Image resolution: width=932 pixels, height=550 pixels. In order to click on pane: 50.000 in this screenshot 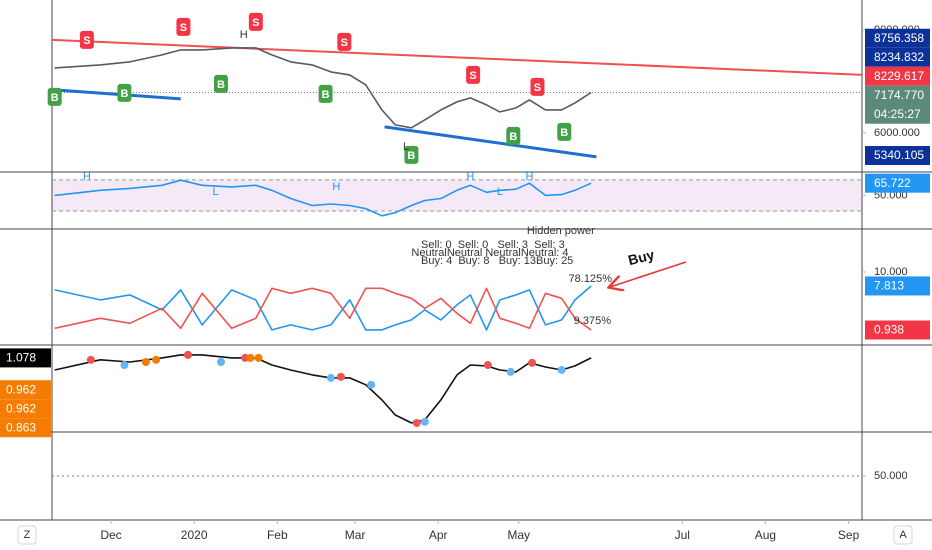, I will do `click(480, 476)`.